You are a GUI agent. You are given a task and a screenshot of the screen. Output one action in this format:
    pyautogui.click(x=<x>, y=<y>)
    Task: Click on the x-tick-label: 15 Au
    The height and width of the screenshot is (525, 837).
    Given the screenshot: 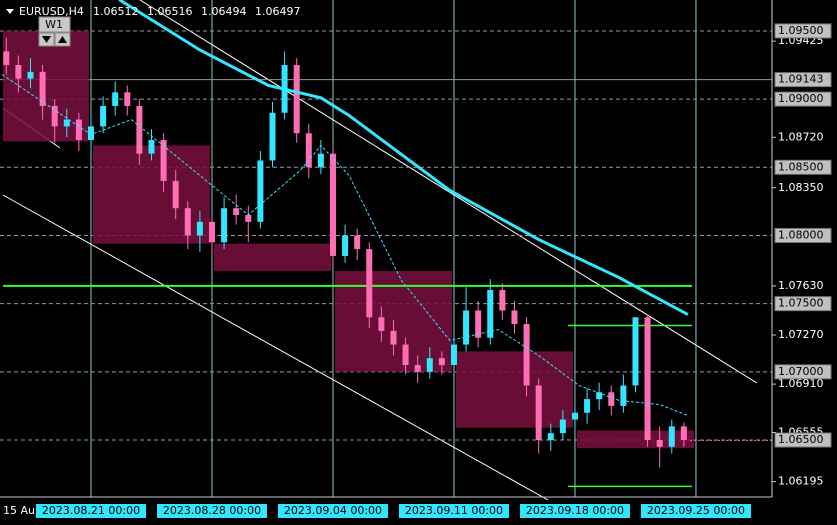 What is the action you would take?
    pyautogui.click(x=19, y=510)
    